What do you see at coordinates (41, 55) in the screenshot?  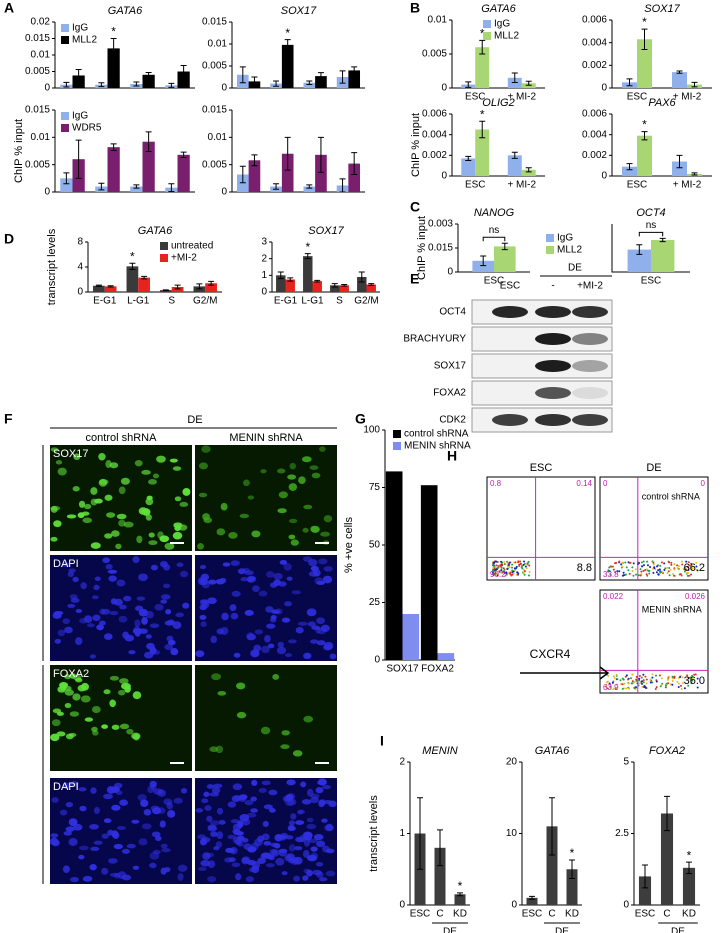 I see `y-tick-label: 0.01` at bounding box center [41, 55].